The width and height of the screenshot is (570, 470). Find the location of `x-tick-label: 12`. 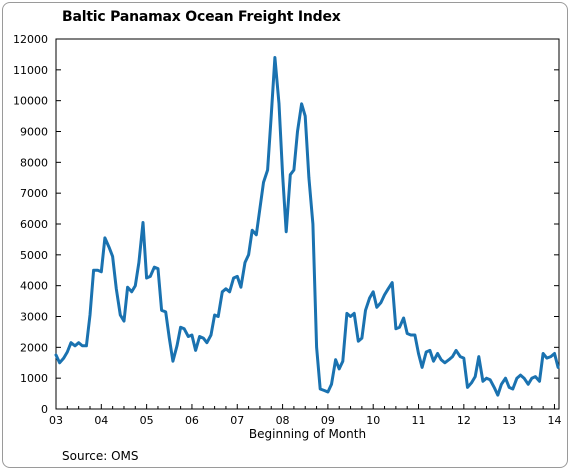

x-tick-label: 12 is located at coordinates (464, 420).